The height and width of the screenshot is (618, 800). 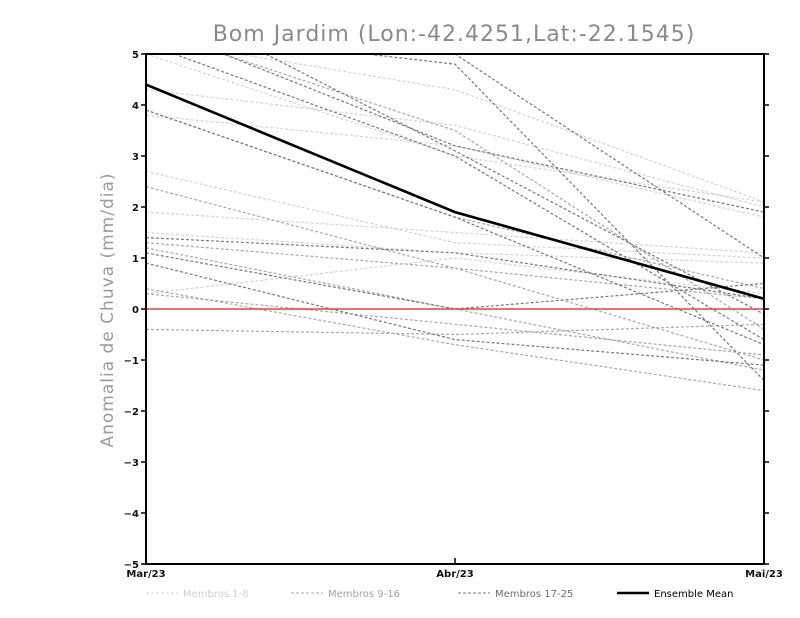 What do you see at coordinates (131, 565) in the screenshot?
I see `y-tick-label: −5` at bounding box center [131, 565].